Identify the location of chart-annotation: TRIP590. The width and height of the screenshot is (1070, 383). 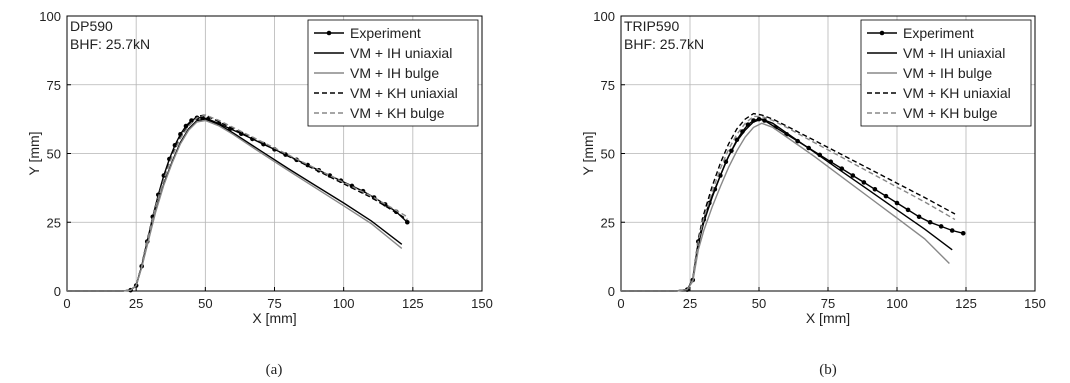
(651, 26).